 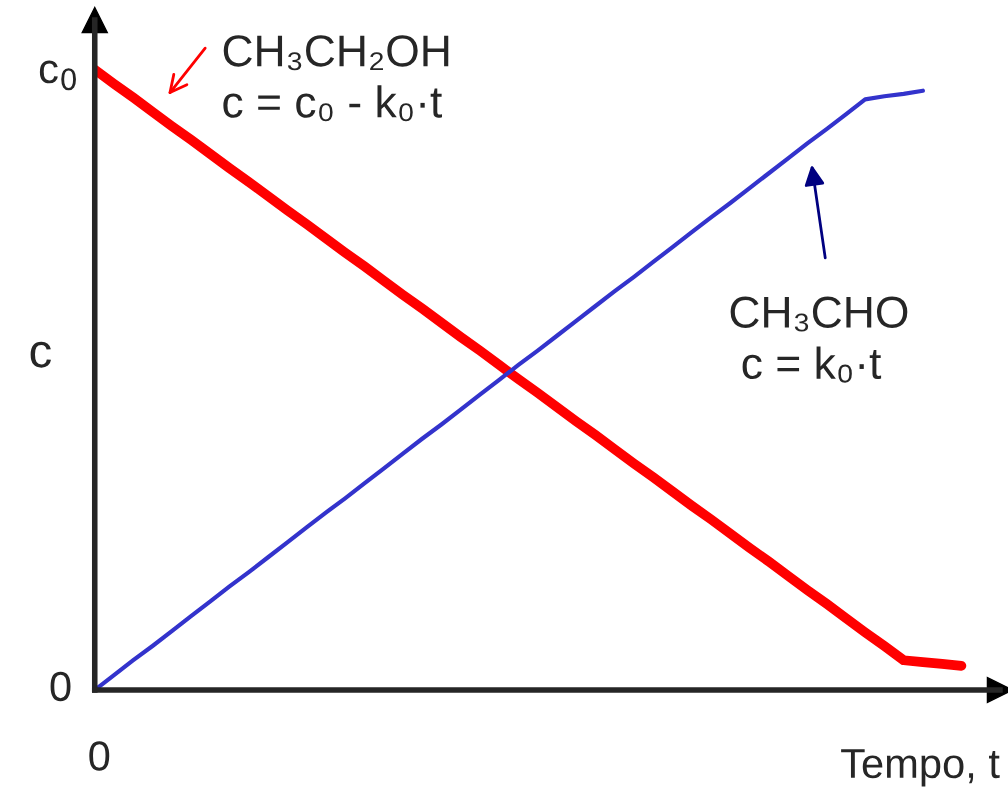 What do you see at coordinates (920, 768) in the screenshot?
I see `x-axis-title: Tempo, t` at bounding box center [920, 768].